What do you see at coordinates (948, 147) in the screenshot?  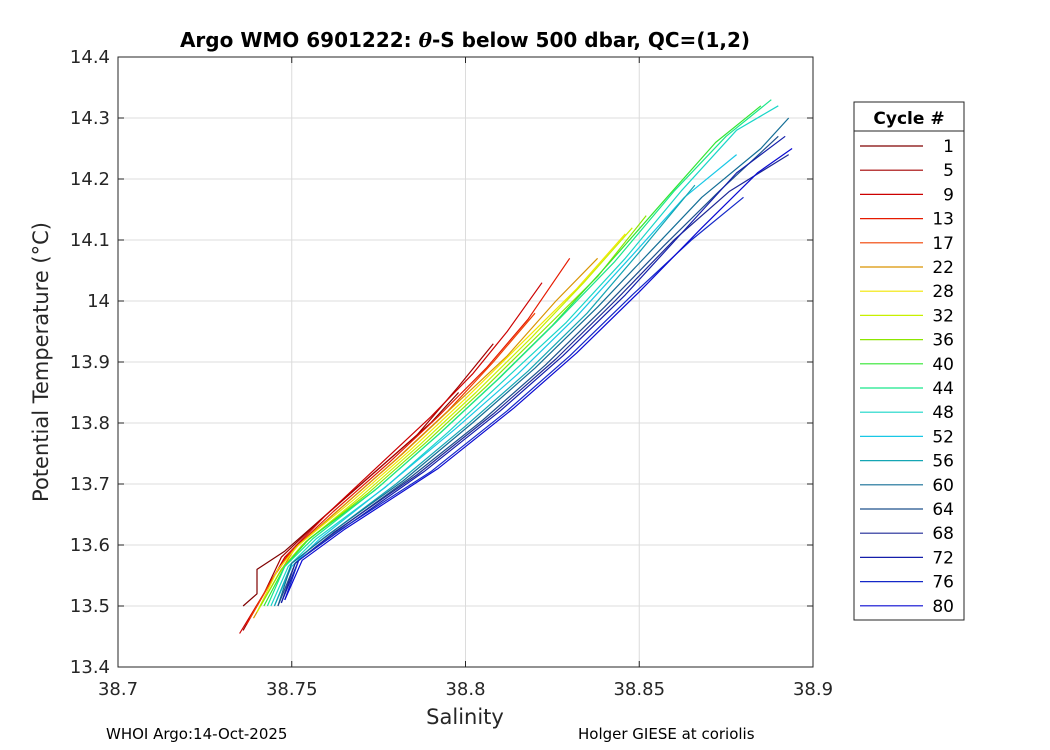 I see `legend-label: 1` at bounding box center [948, 147].